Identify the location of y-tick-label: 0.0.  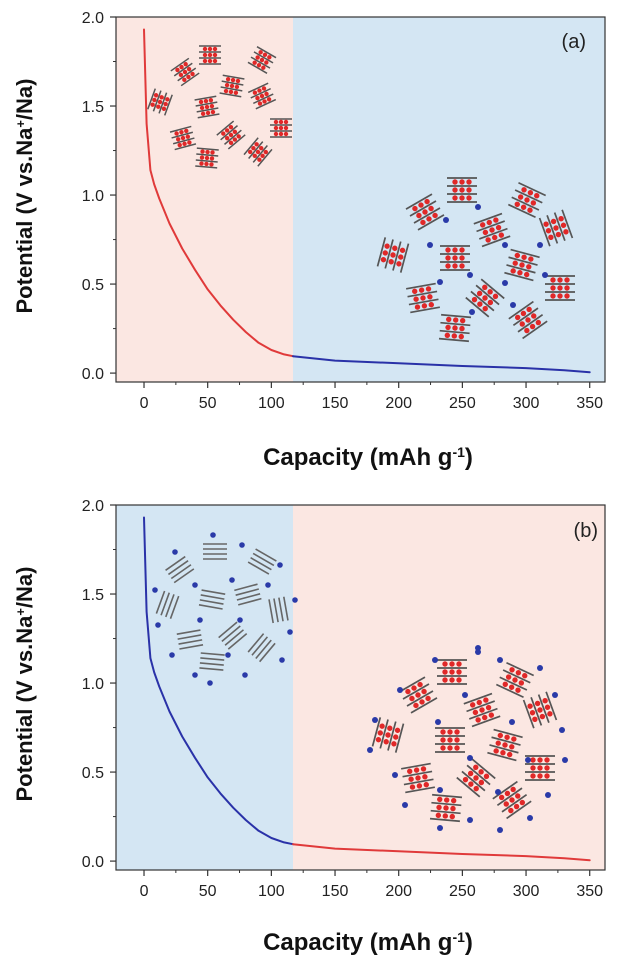
(93, 862).